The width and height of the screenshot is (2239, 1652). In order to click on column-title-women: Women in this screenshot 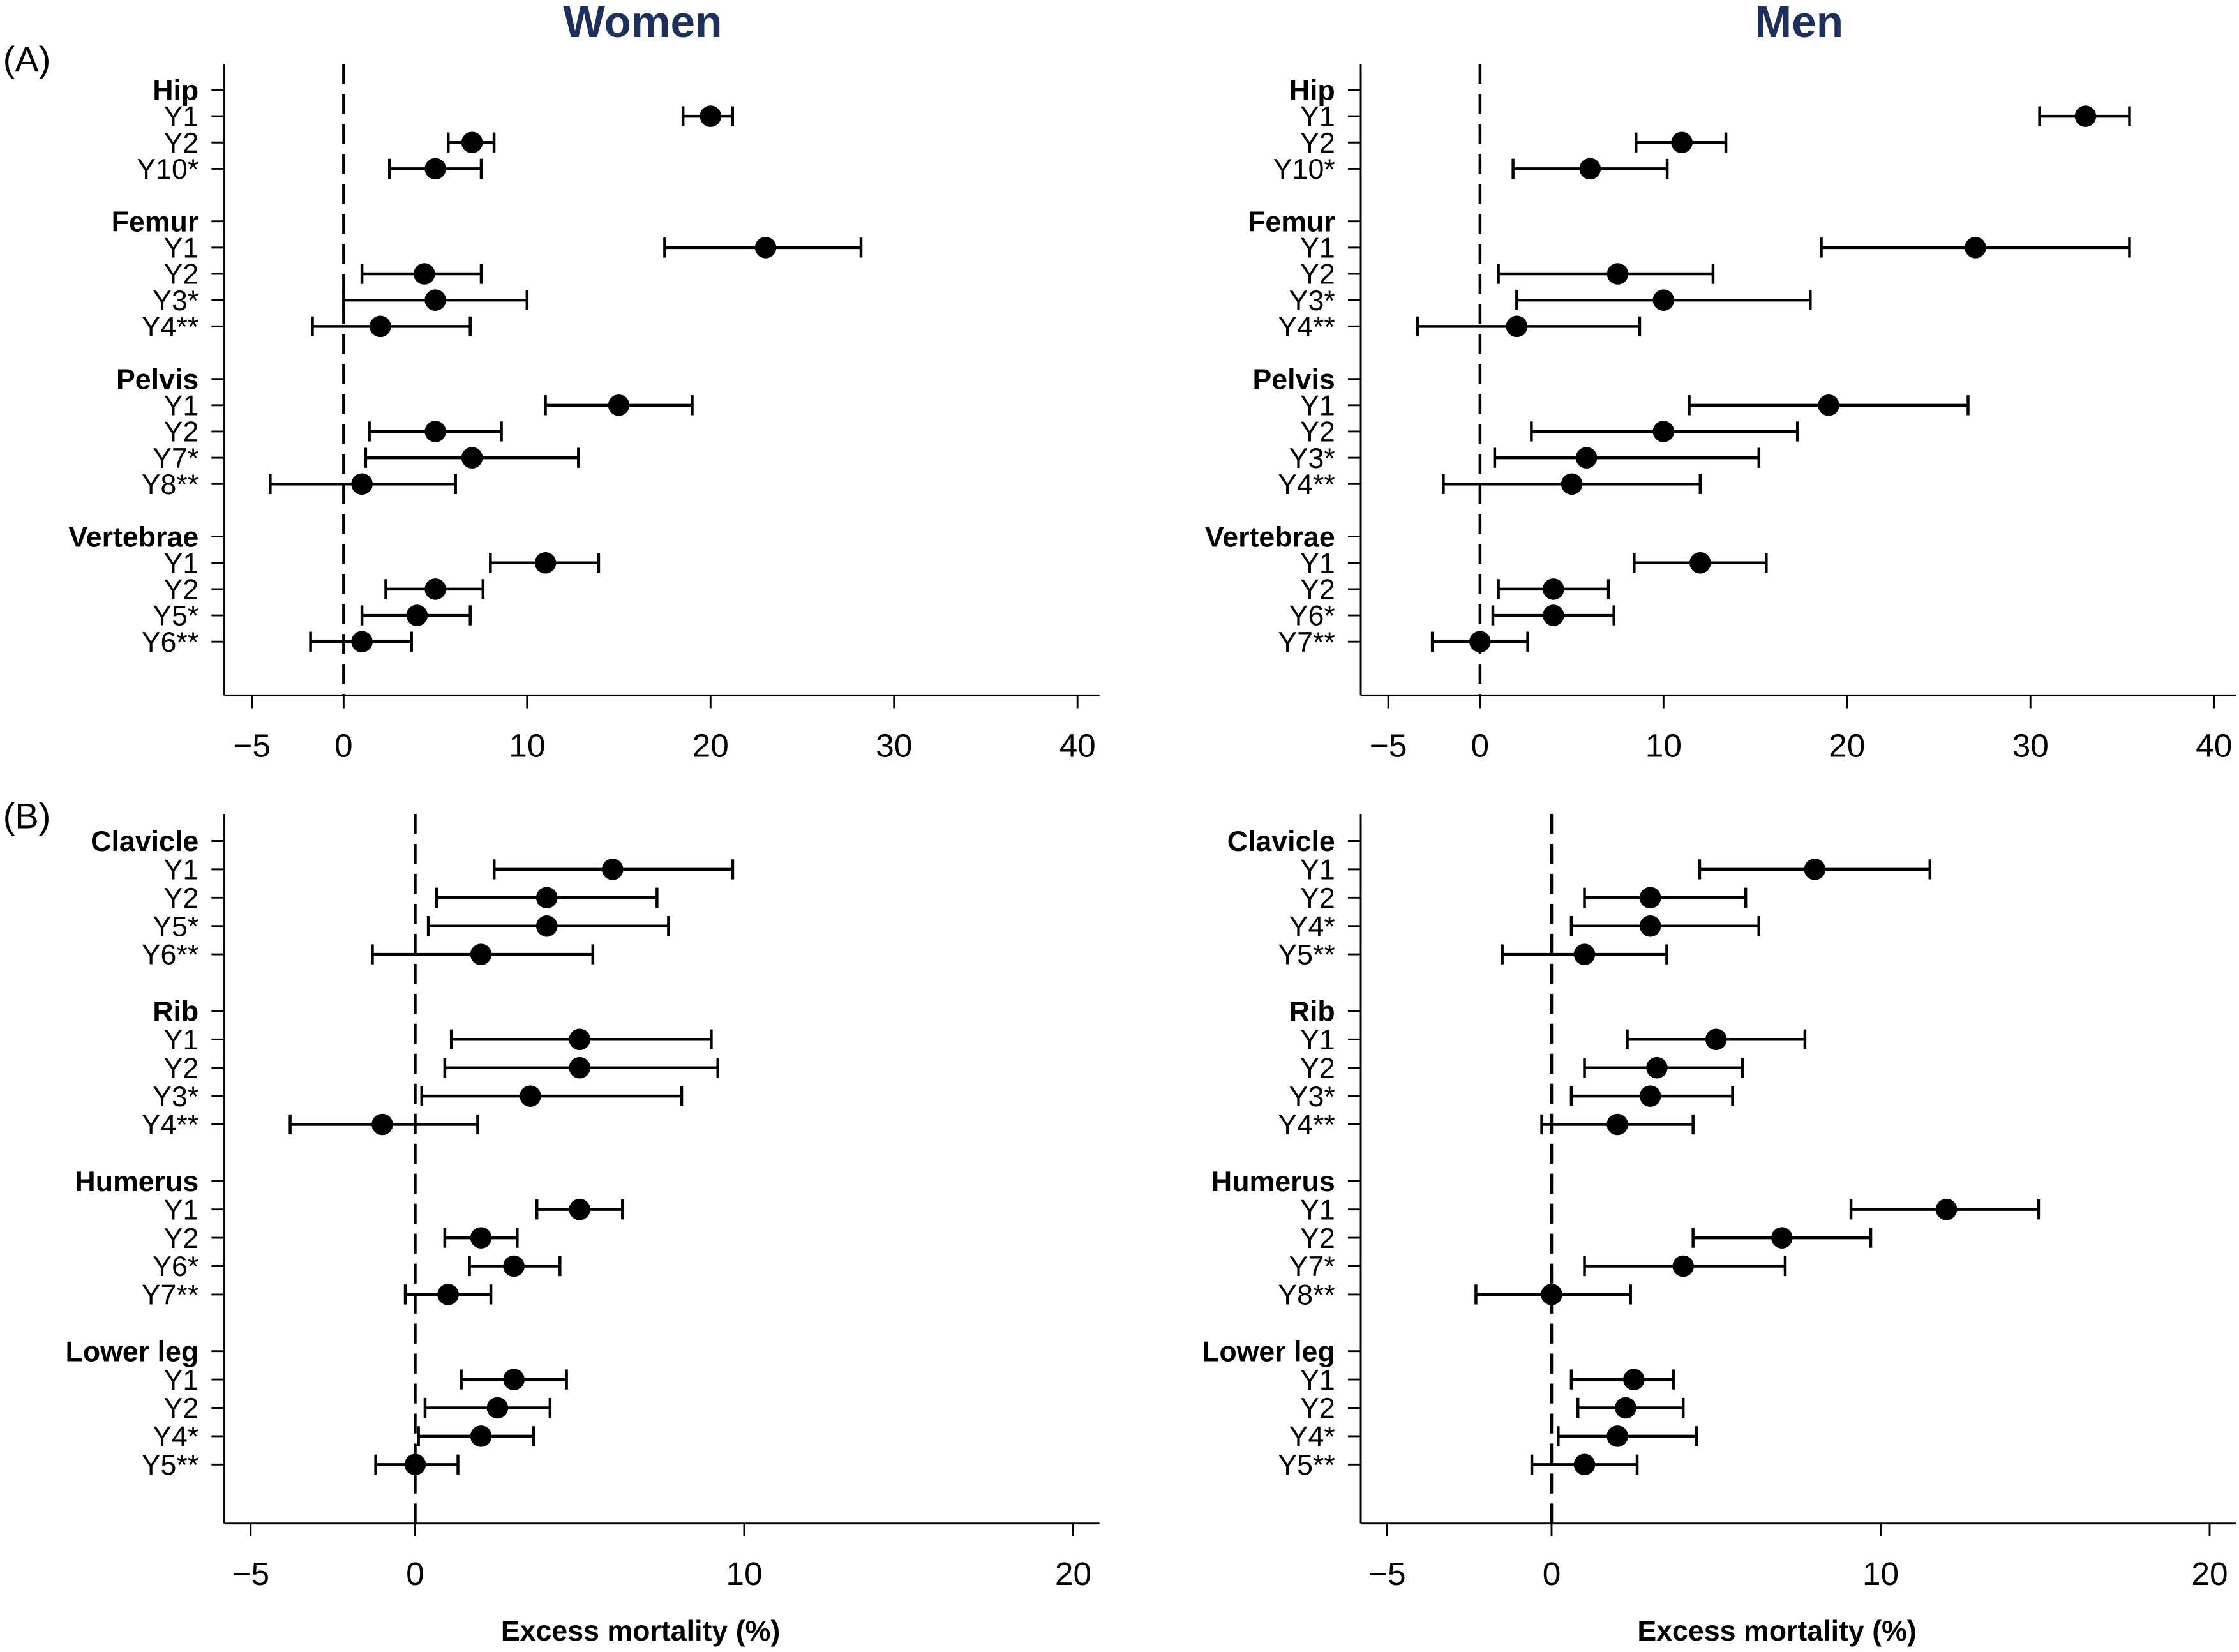, I will do `click(642, 23)`.